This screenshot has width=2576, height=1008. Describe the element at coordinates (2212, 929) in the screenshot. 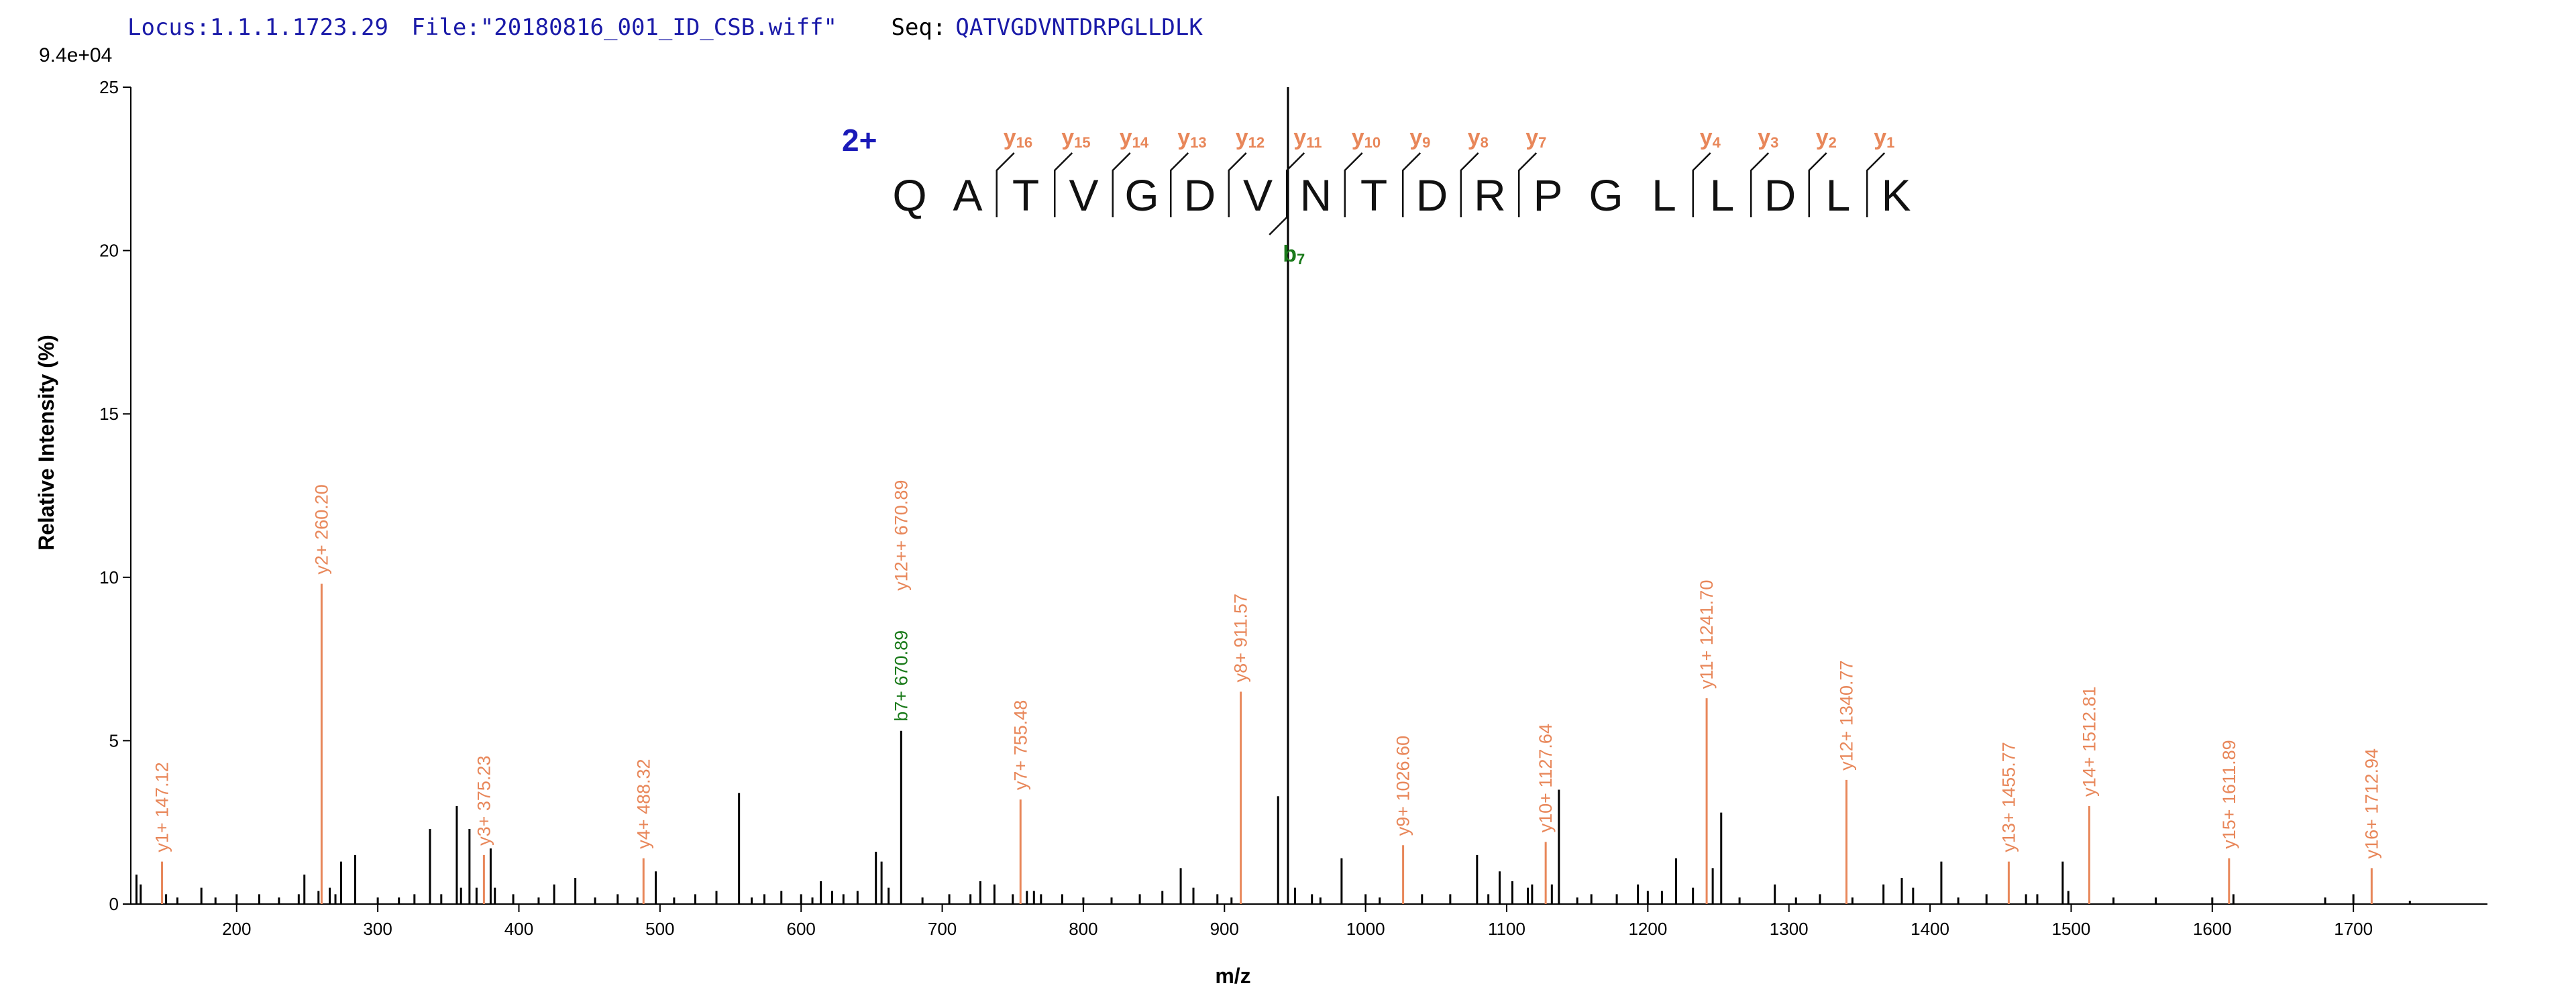

I see `x-tick-label: 1600` at that location.